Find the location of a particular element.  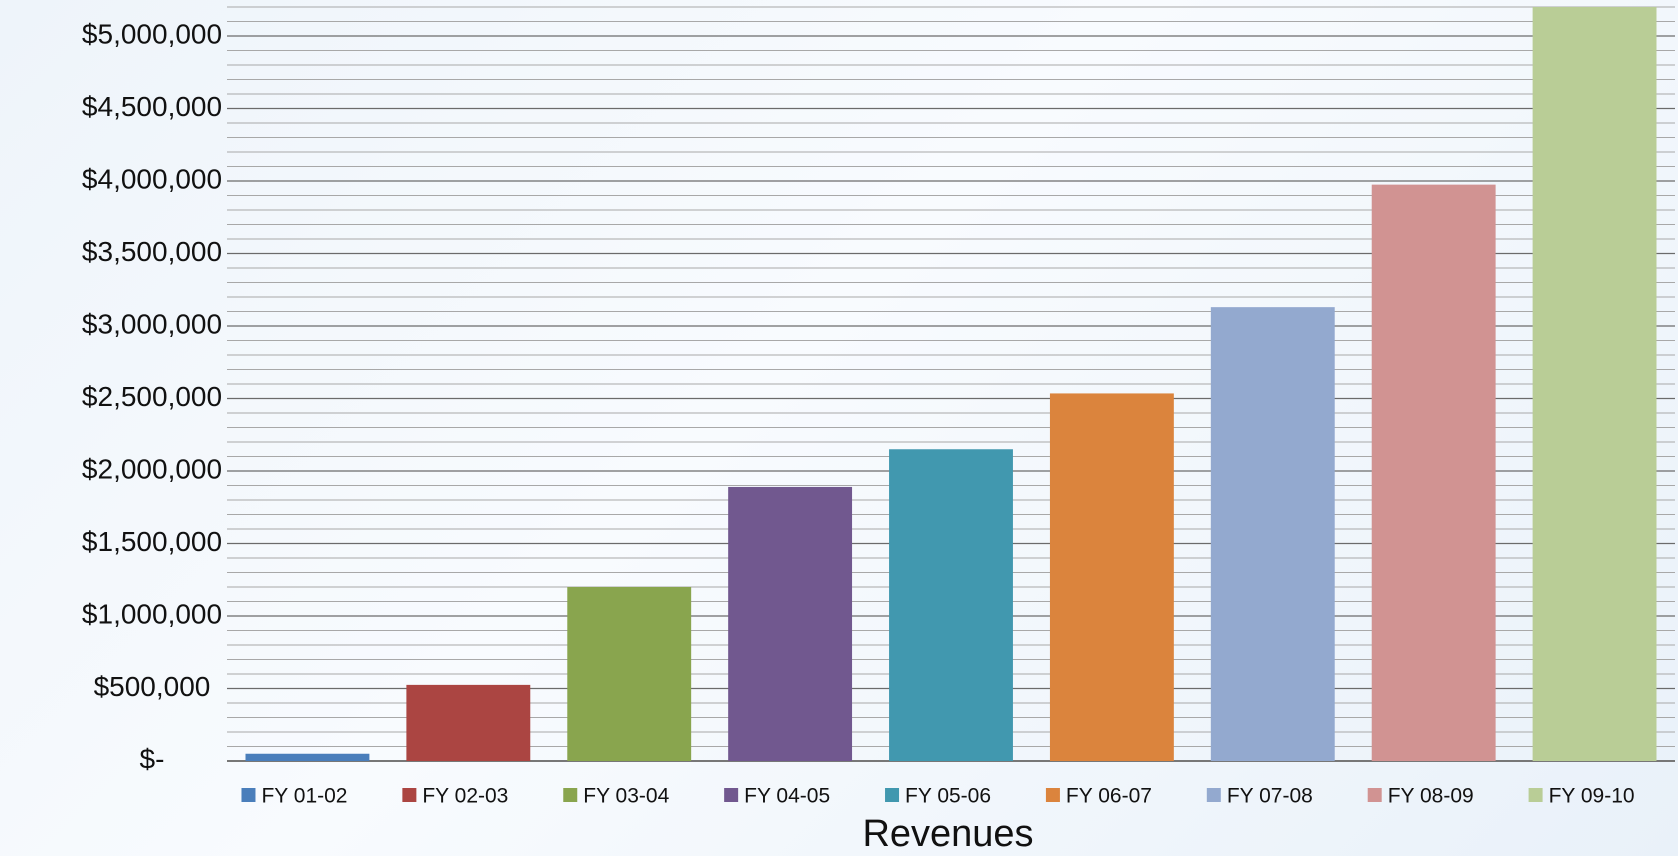

y-tick-label: $3,500,000 is located at coordinates (152, 251).